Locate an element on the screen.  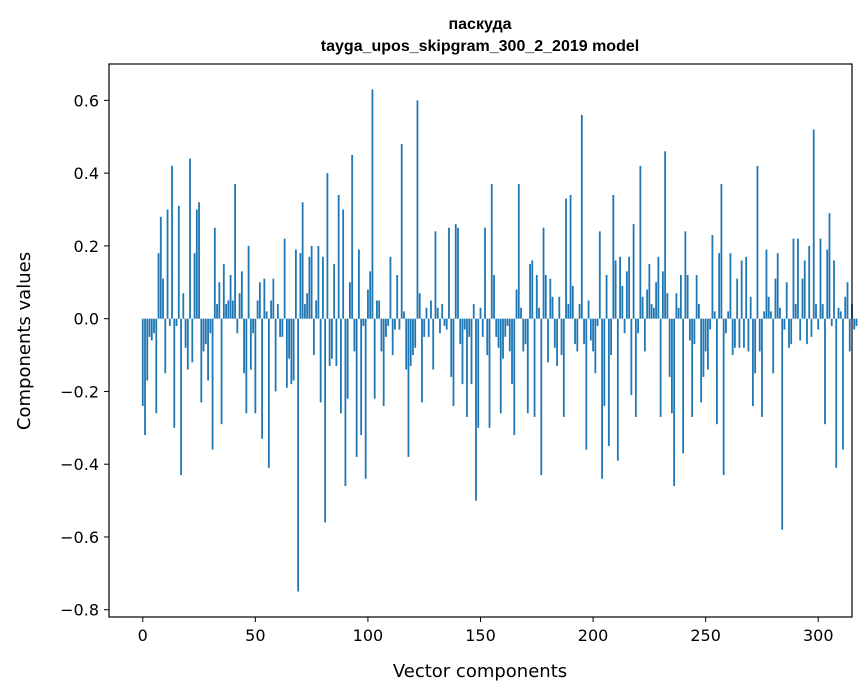
y-axis-ticks: −0.8 −0.6 −0.4 −0.2 0.0 0.2 0.4 0.6 is located at coordinates (84, 355).